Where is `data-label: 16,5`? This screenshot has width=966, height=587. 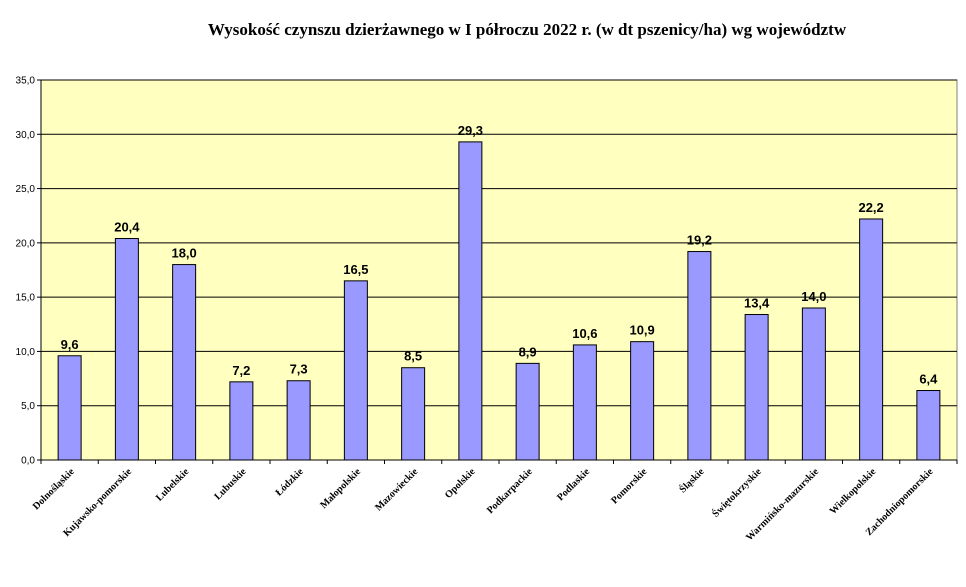
data-label: 16,5 is located at coordinates (355, 269).